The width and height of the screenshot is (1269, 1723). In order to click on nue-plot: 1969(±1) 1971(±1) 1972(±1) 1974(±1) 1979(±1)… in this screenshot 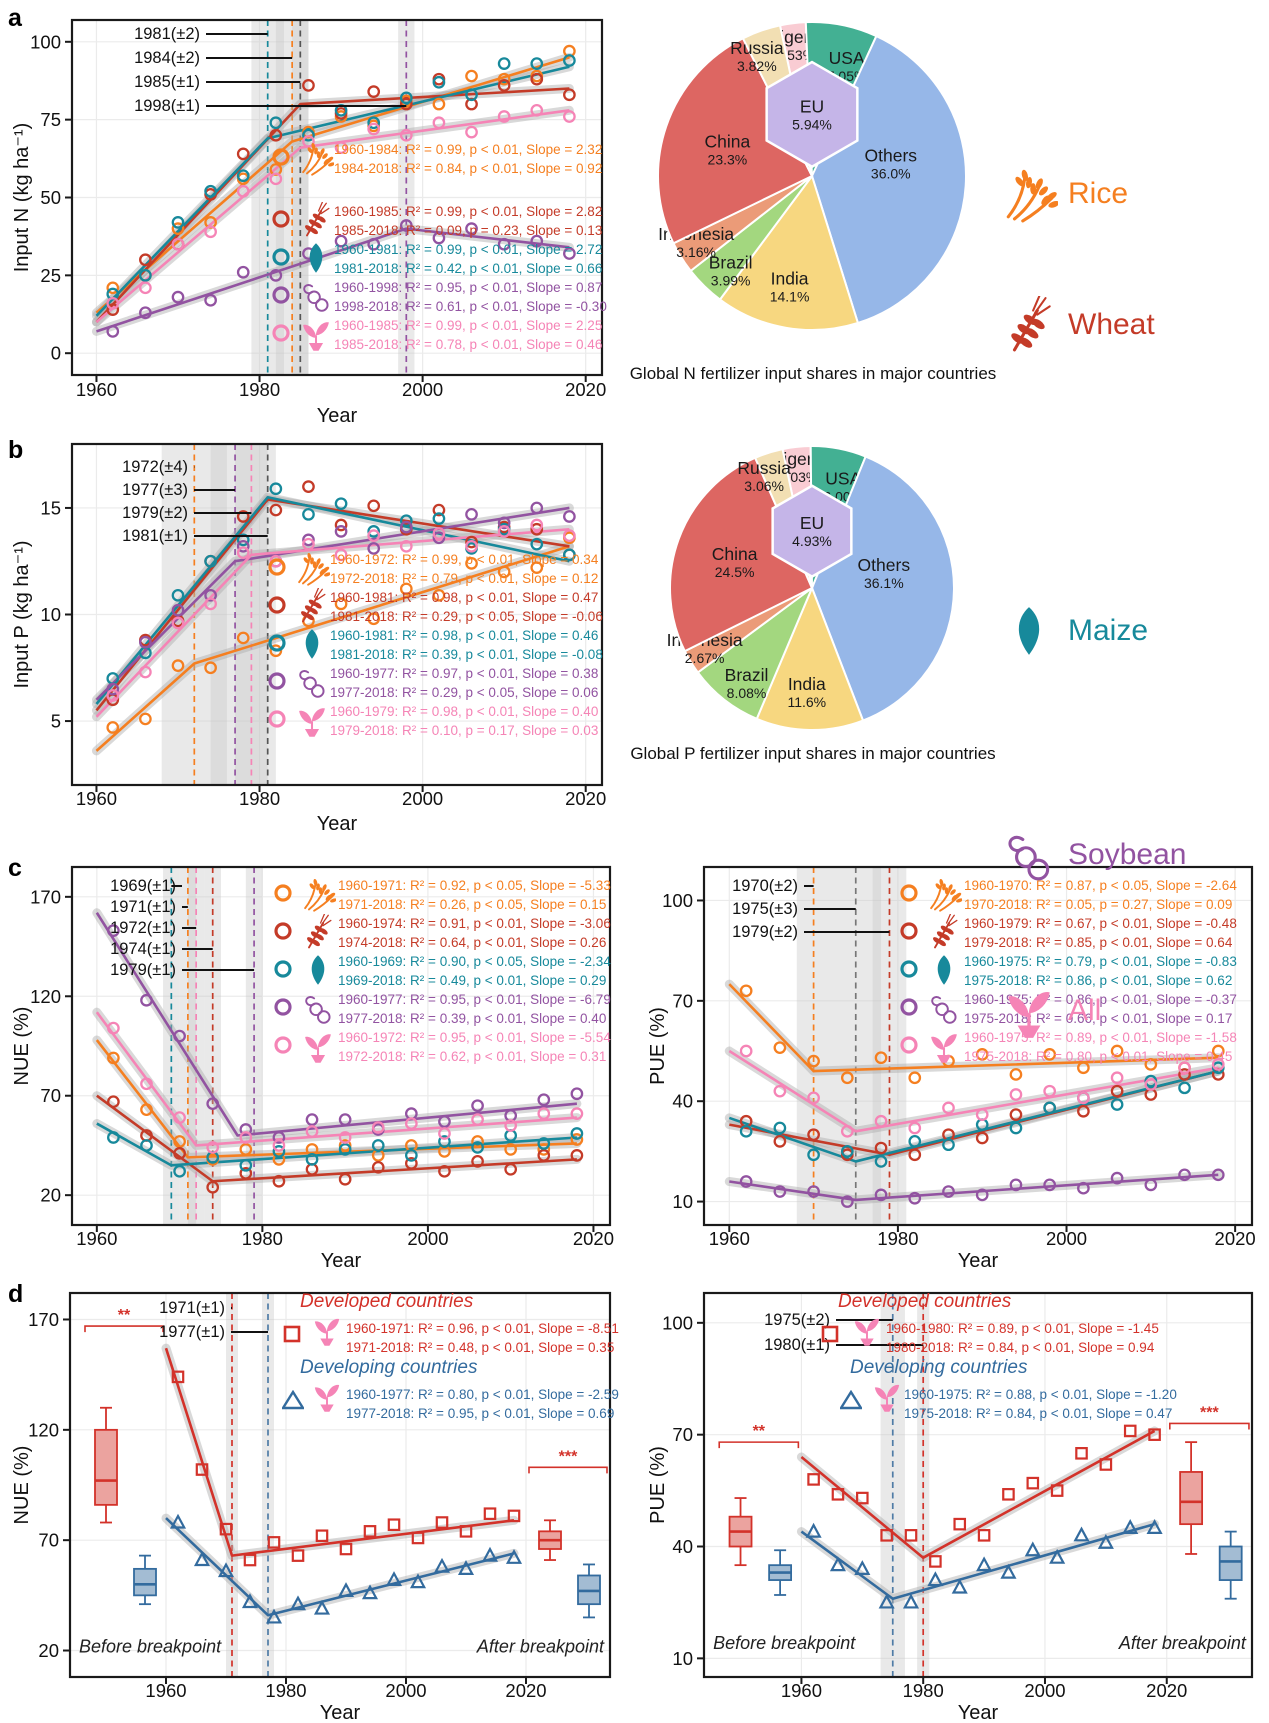, I will do `click(312, 1068)`.